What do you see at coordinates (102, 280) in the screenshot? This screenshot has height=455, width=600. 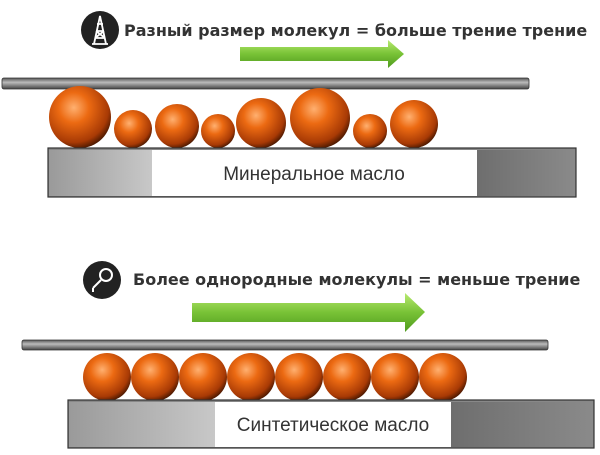 I see `magnifier-drop-icon` at bounding box center [102, 280].